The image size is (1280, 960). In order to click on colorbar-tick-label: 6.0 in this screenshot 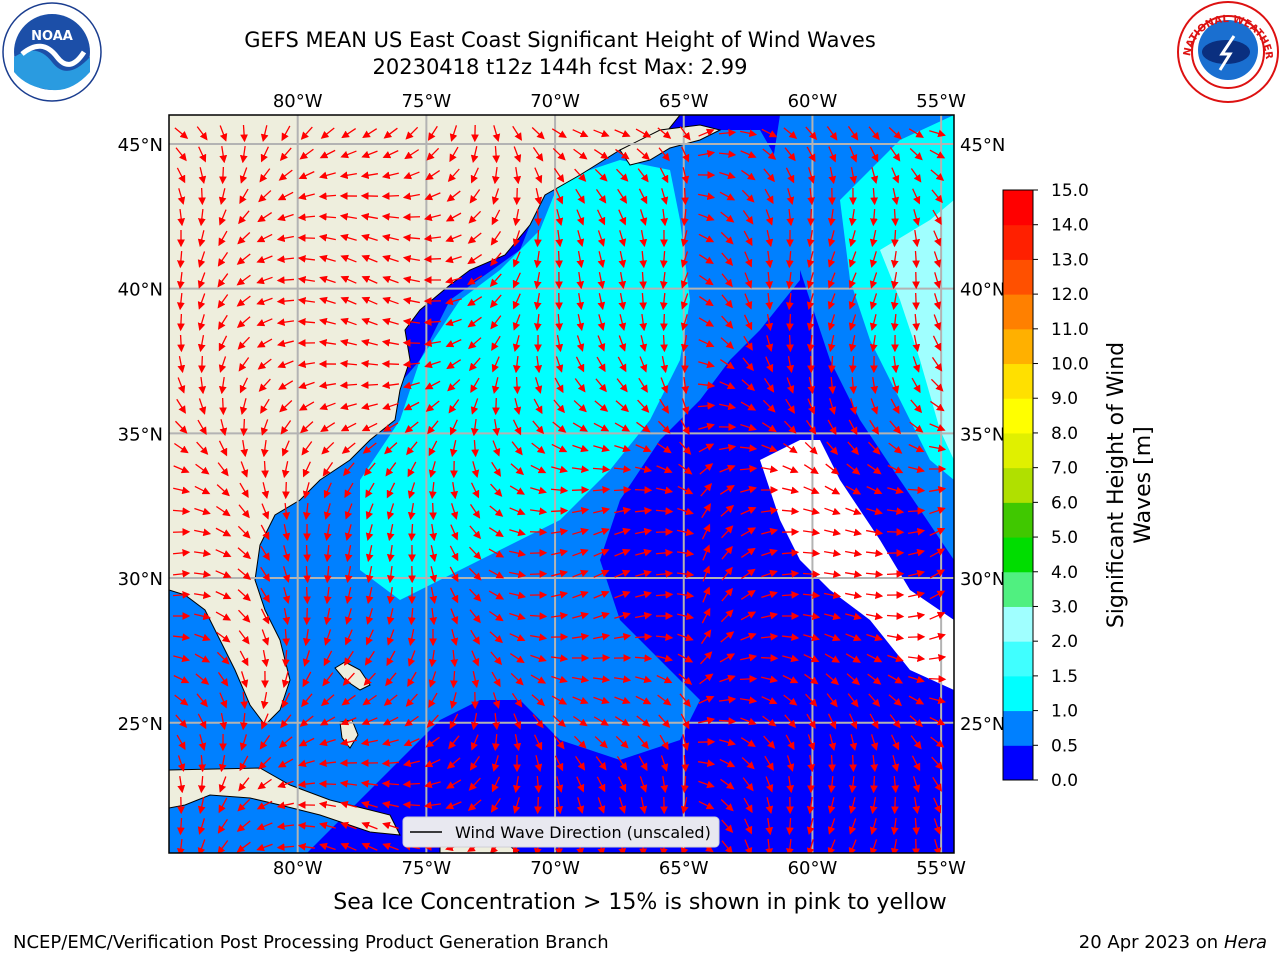, I will do `click(1064, 503)`.